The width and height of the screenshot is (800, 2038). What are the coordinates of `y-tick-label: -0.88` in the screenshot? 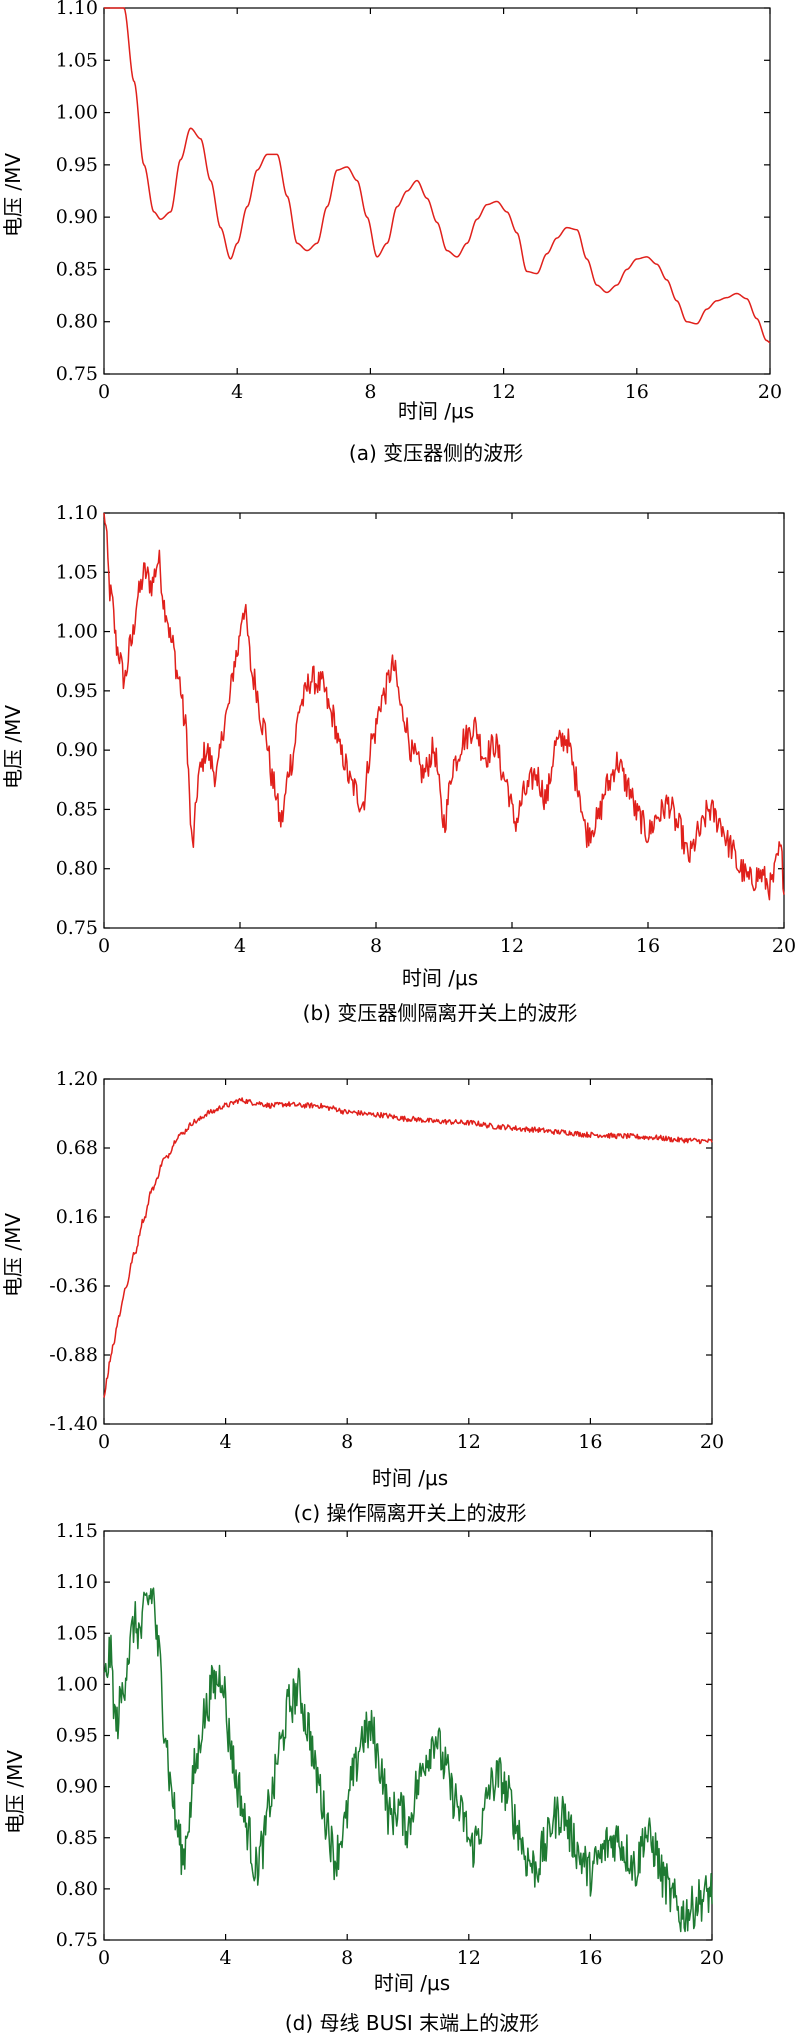 It's located at (73, 1355).